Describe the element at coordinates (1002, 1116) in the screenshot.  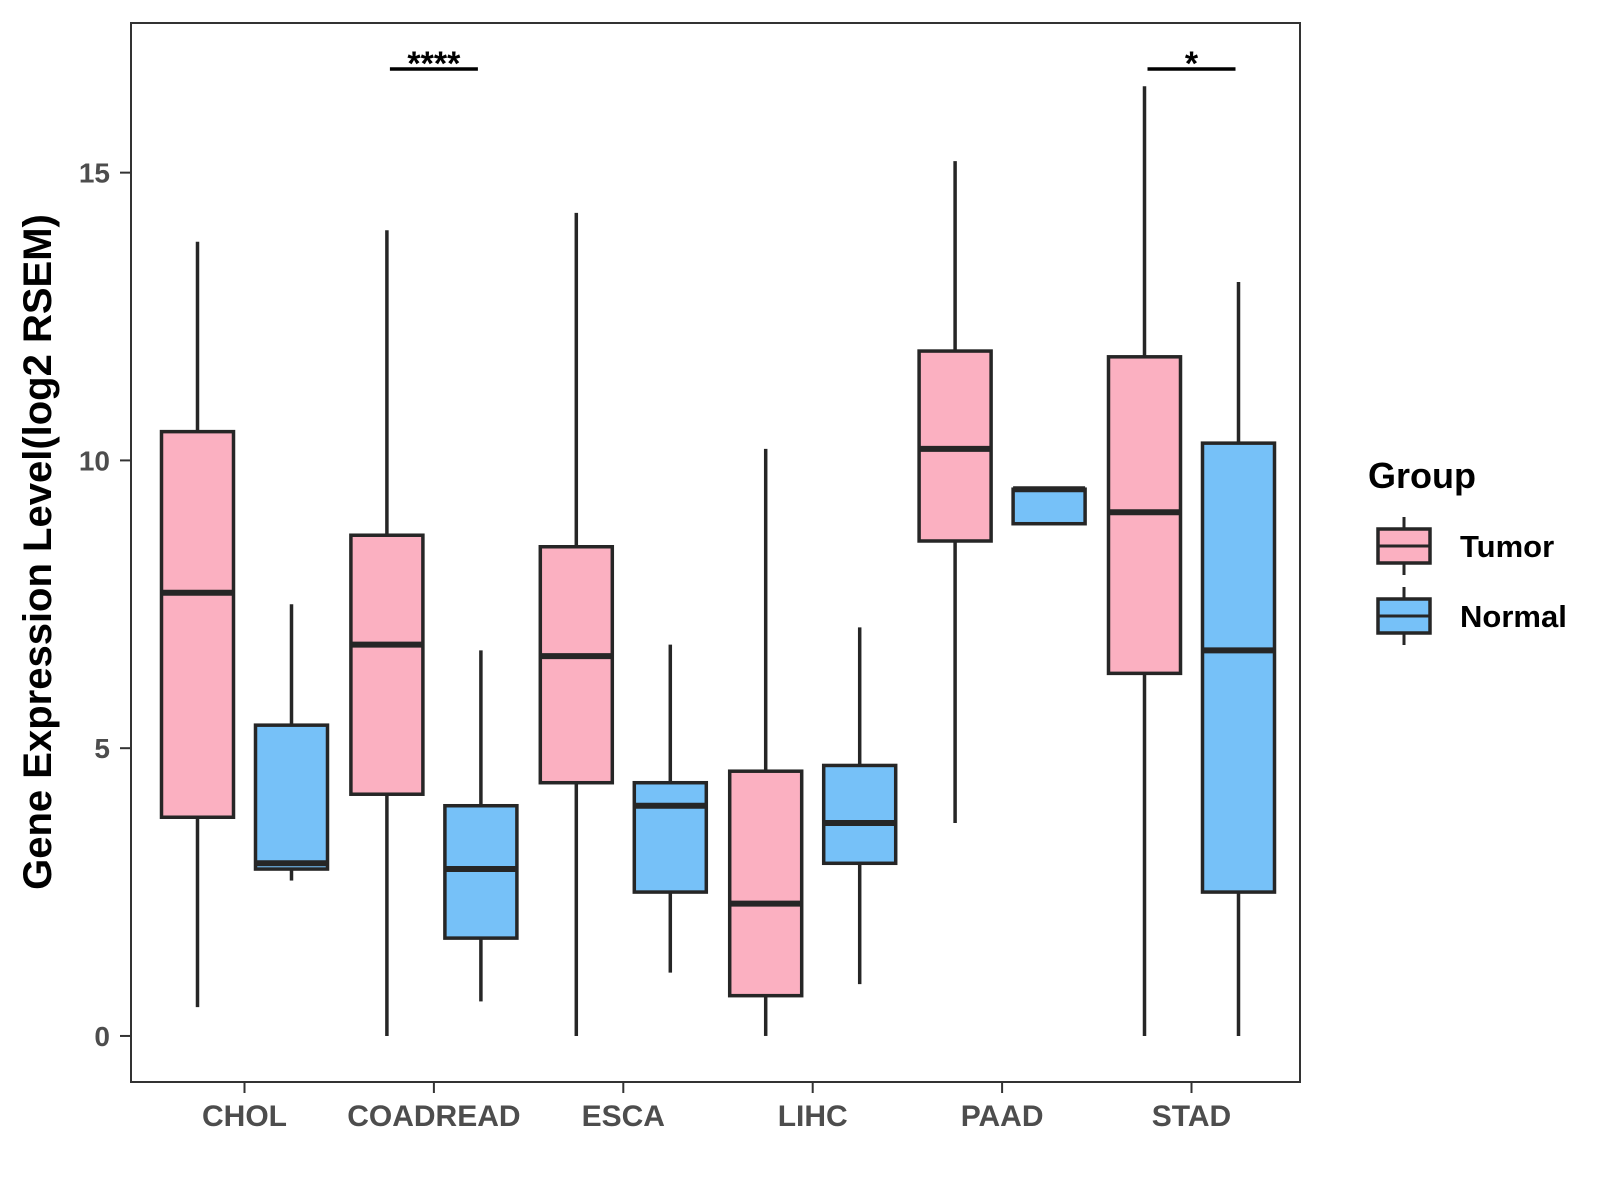
I see `x-tick-label: PAAD` at that location.